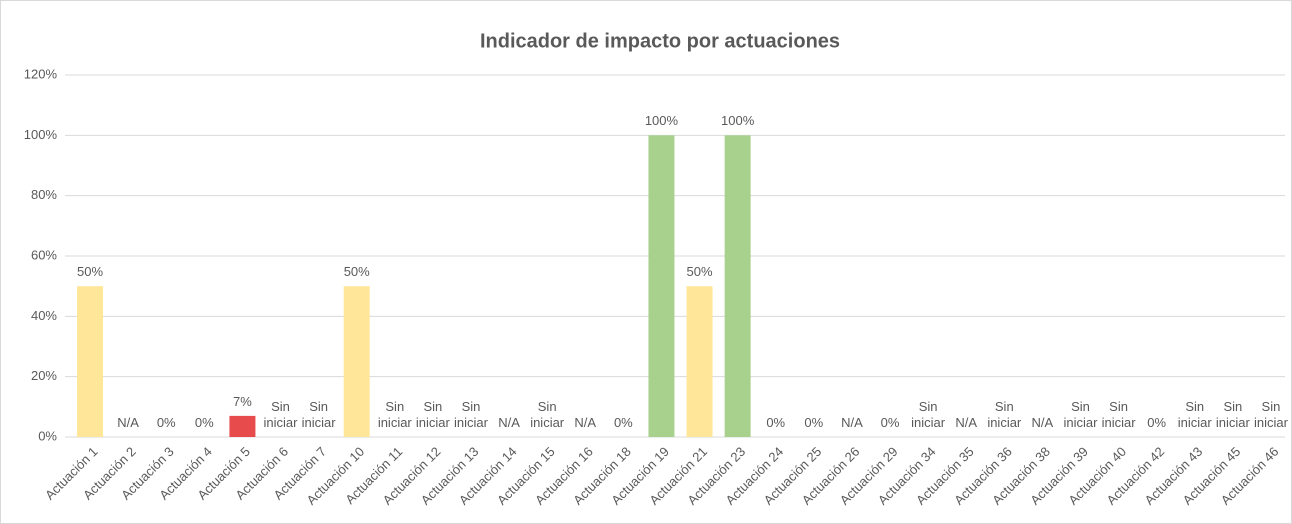  I want to click on y-tick-label: 100%, so click(41, 134).